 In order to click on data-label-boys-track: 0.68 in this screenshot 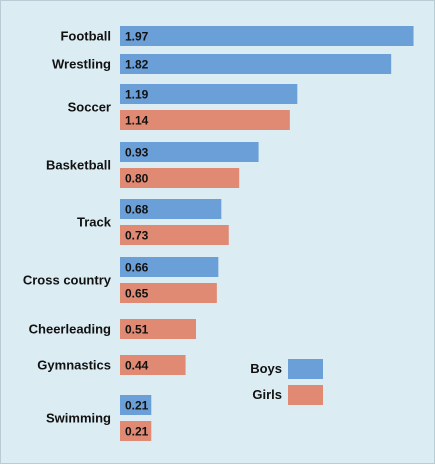, I will do `click(137, 210)`.